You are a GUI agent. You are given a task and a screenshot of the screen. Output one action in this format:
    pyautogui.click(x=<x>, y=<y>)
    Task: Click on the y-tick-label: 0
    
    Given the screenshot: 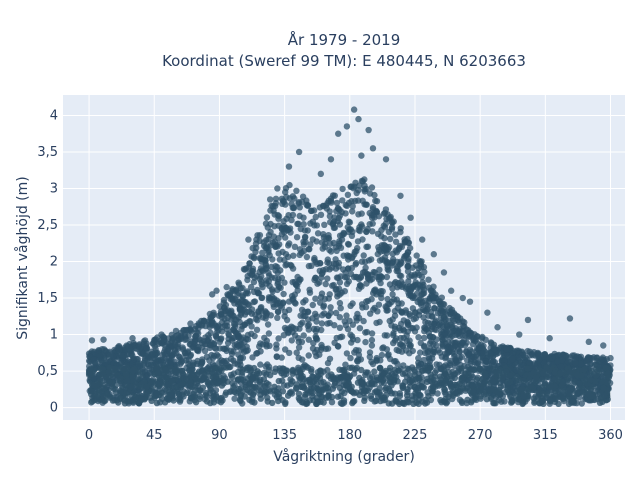 What is the action you would take?
    pyautogui.click(x=54, y=408)
    